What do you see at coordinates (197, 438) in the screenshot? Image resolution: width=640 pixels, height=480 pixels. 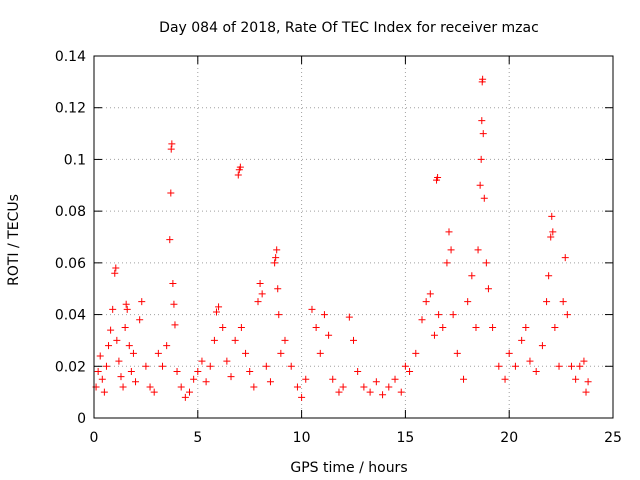 I see `x-tick-label: 5` at bounding box center [197, 438].